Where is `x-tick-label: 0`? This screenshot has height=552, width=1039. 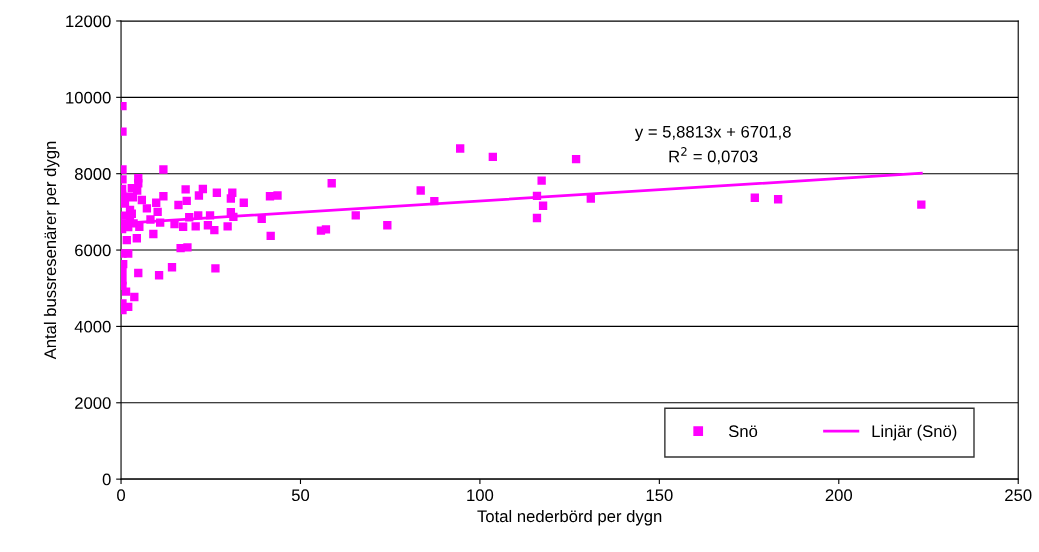 x-tick-label: 0 is located at coordinates (121, 495).